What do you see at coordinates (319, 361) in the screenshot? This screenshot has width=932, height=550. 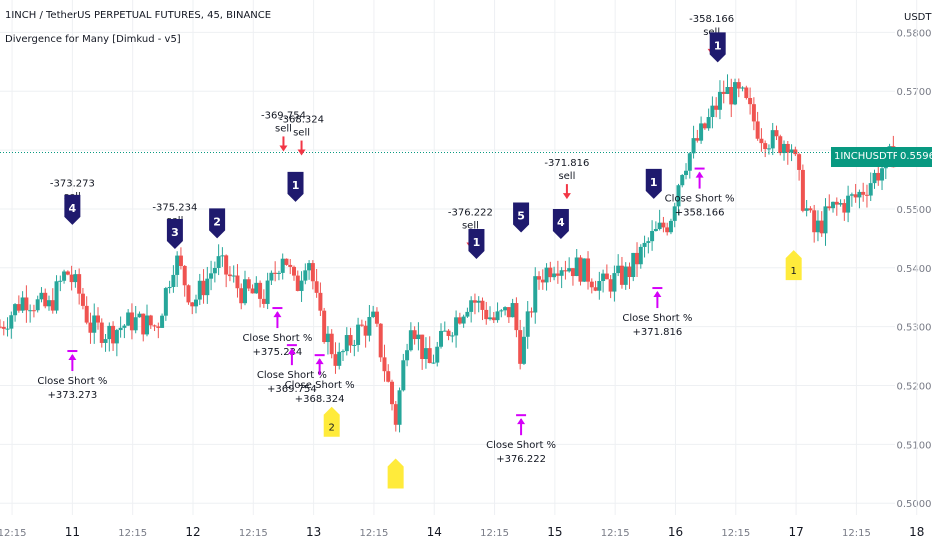 I see `close-short-arrow-head` at bounding box center [319, 361].